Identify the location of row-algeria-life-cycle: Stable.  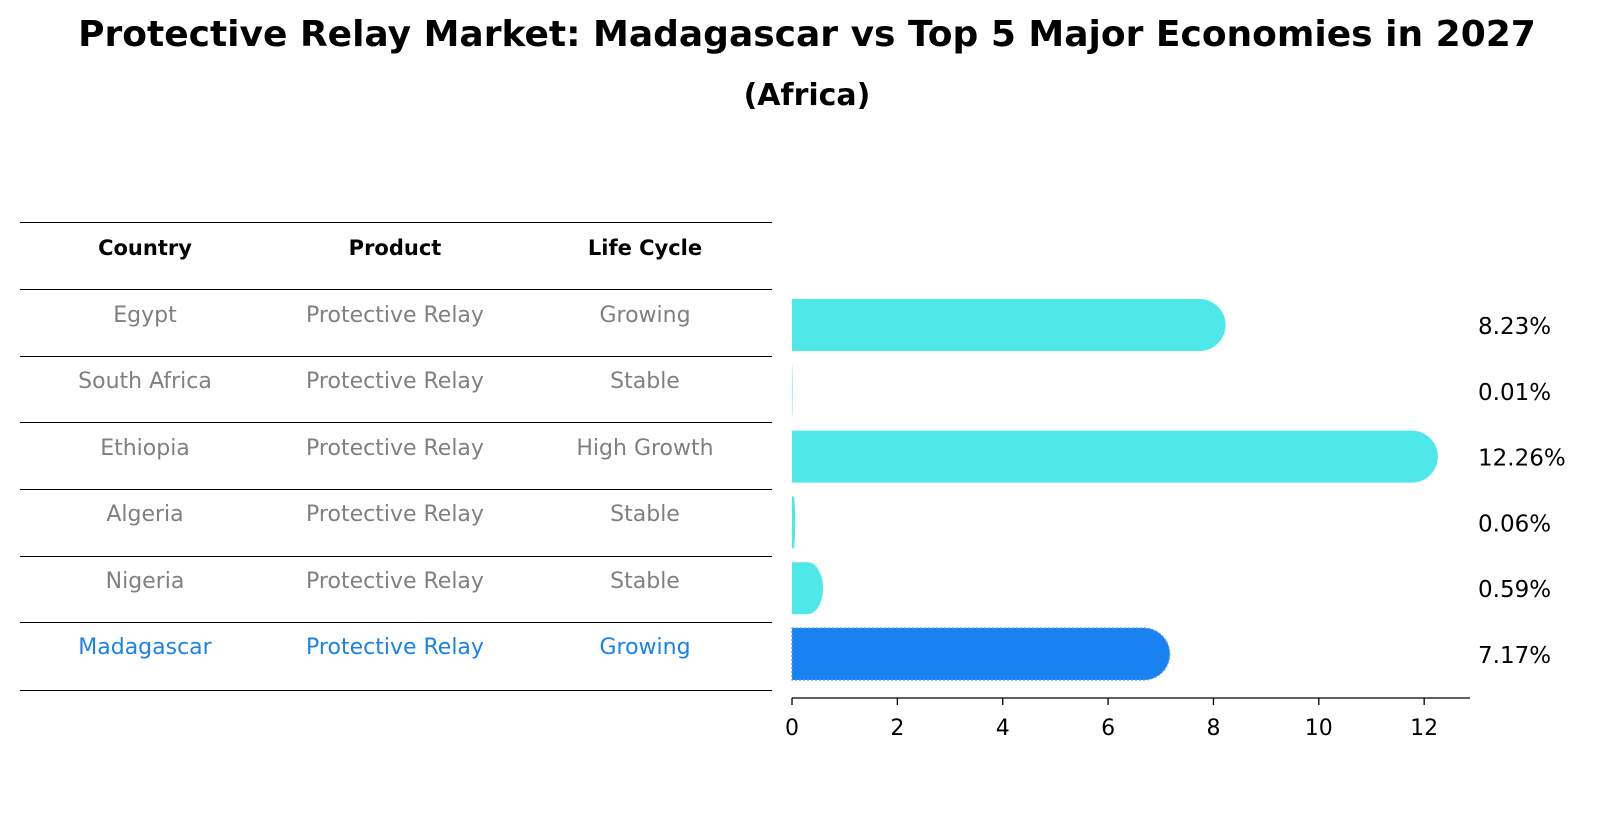
(645, 514).